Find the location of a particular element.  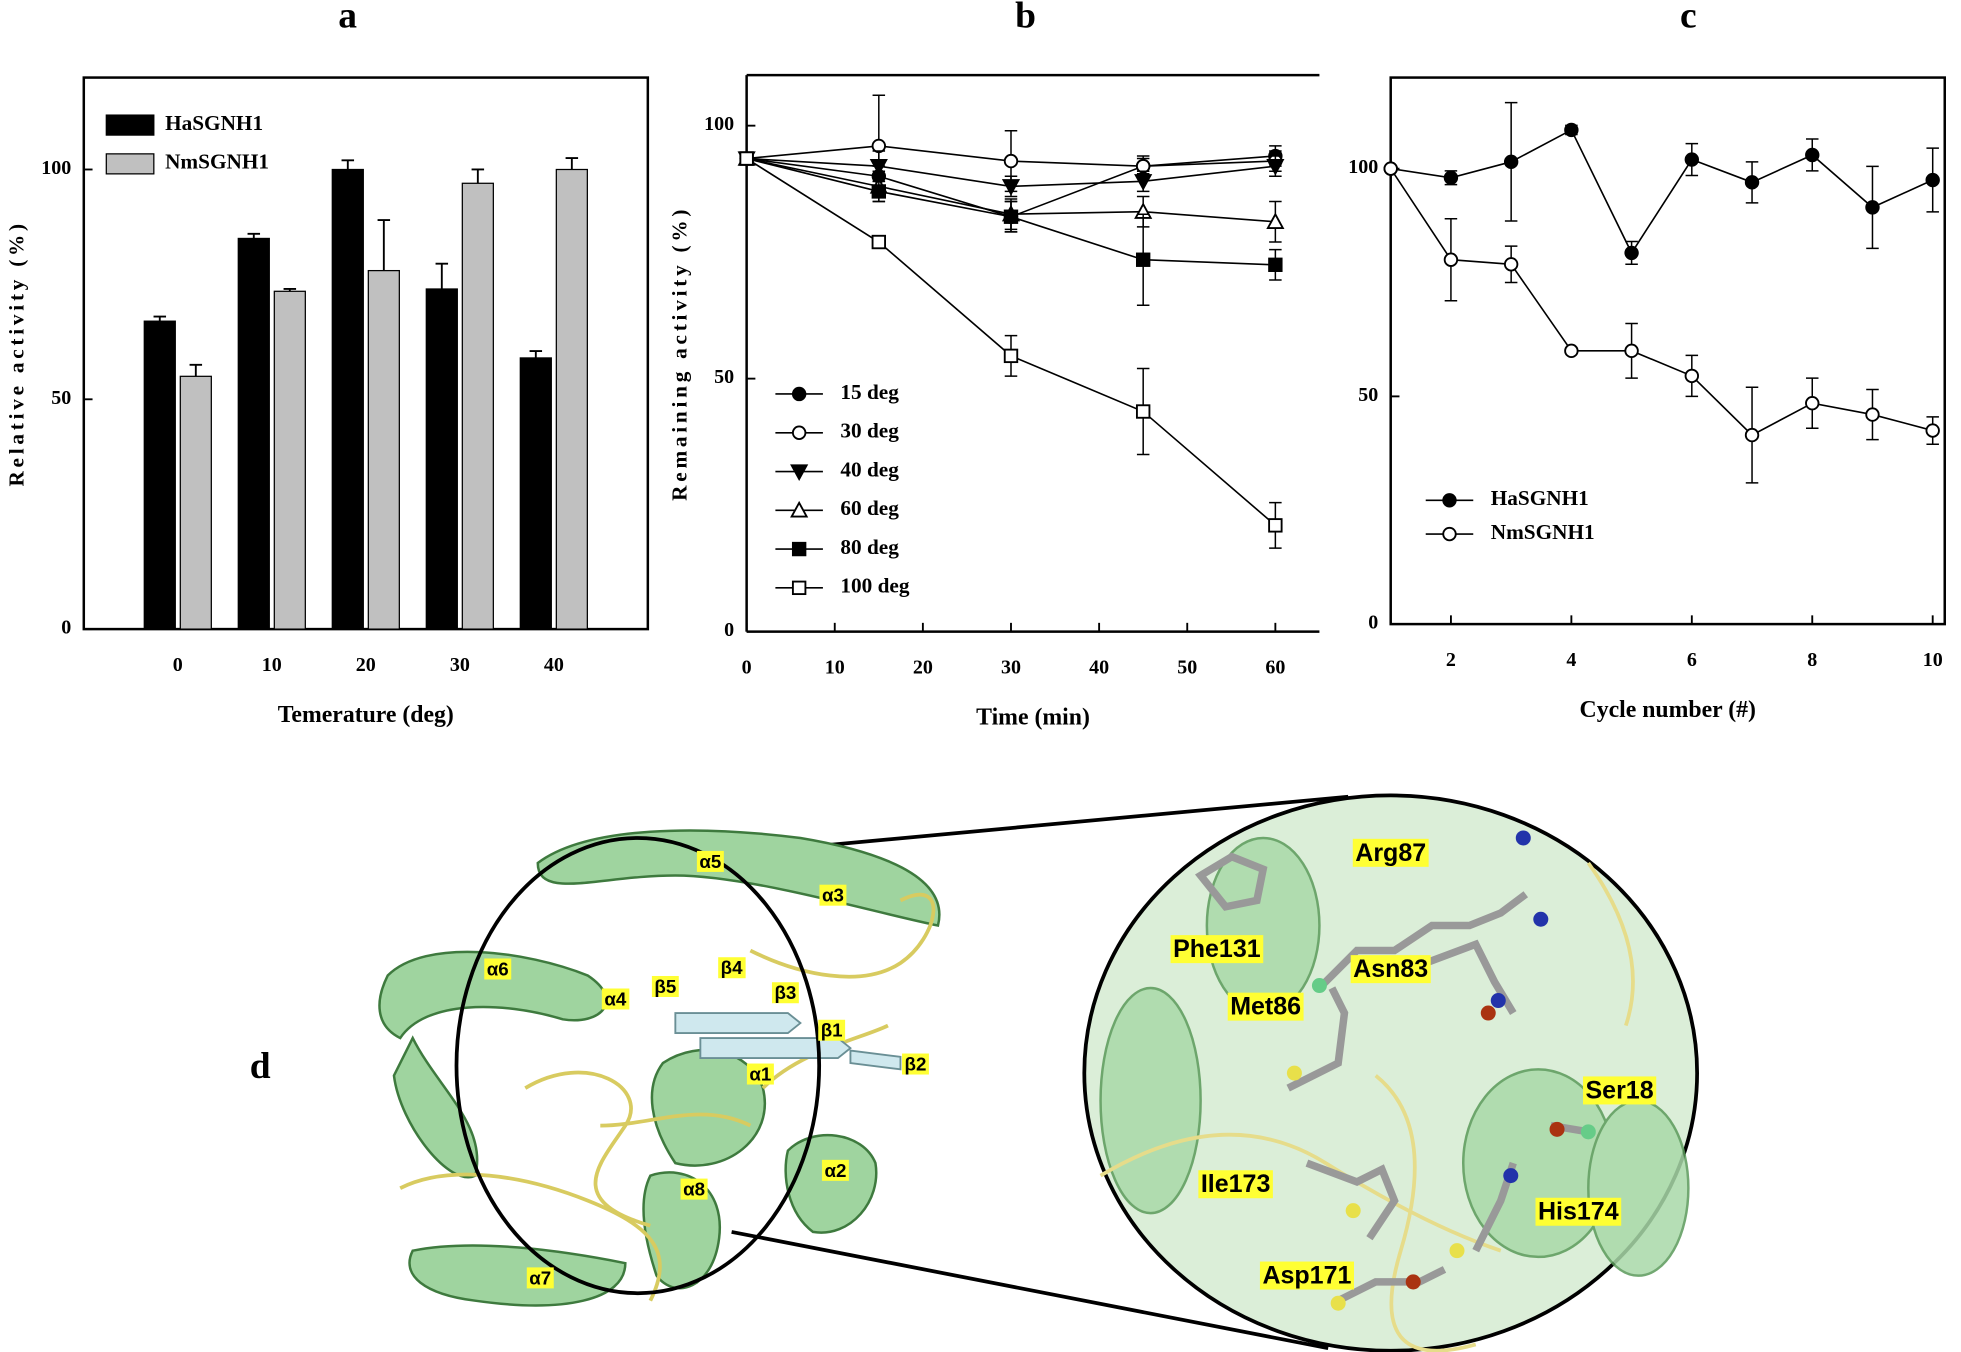

zoom-loops is located at coordinates (1367, 1106).